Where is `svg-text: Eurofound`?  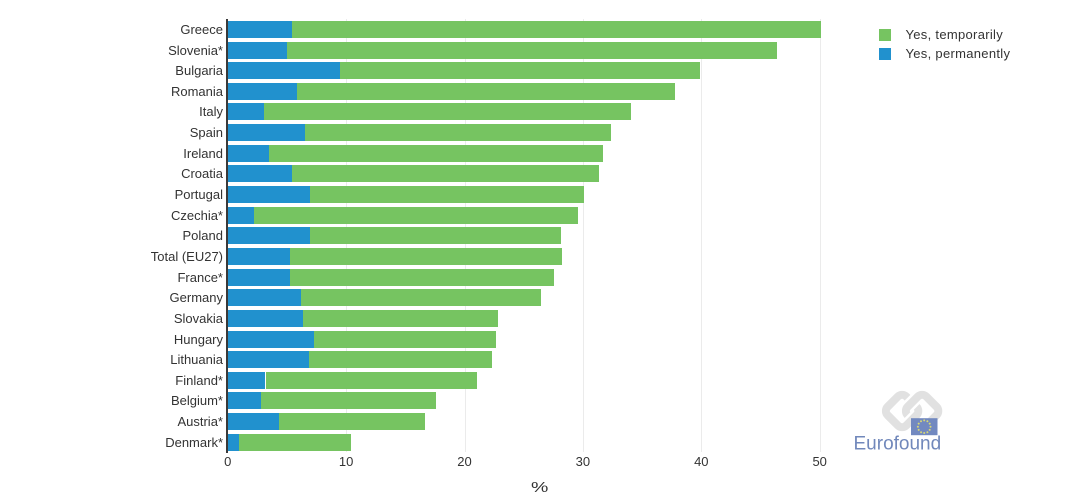
svg-text: Eurofound is located at coordinates (898, 444).